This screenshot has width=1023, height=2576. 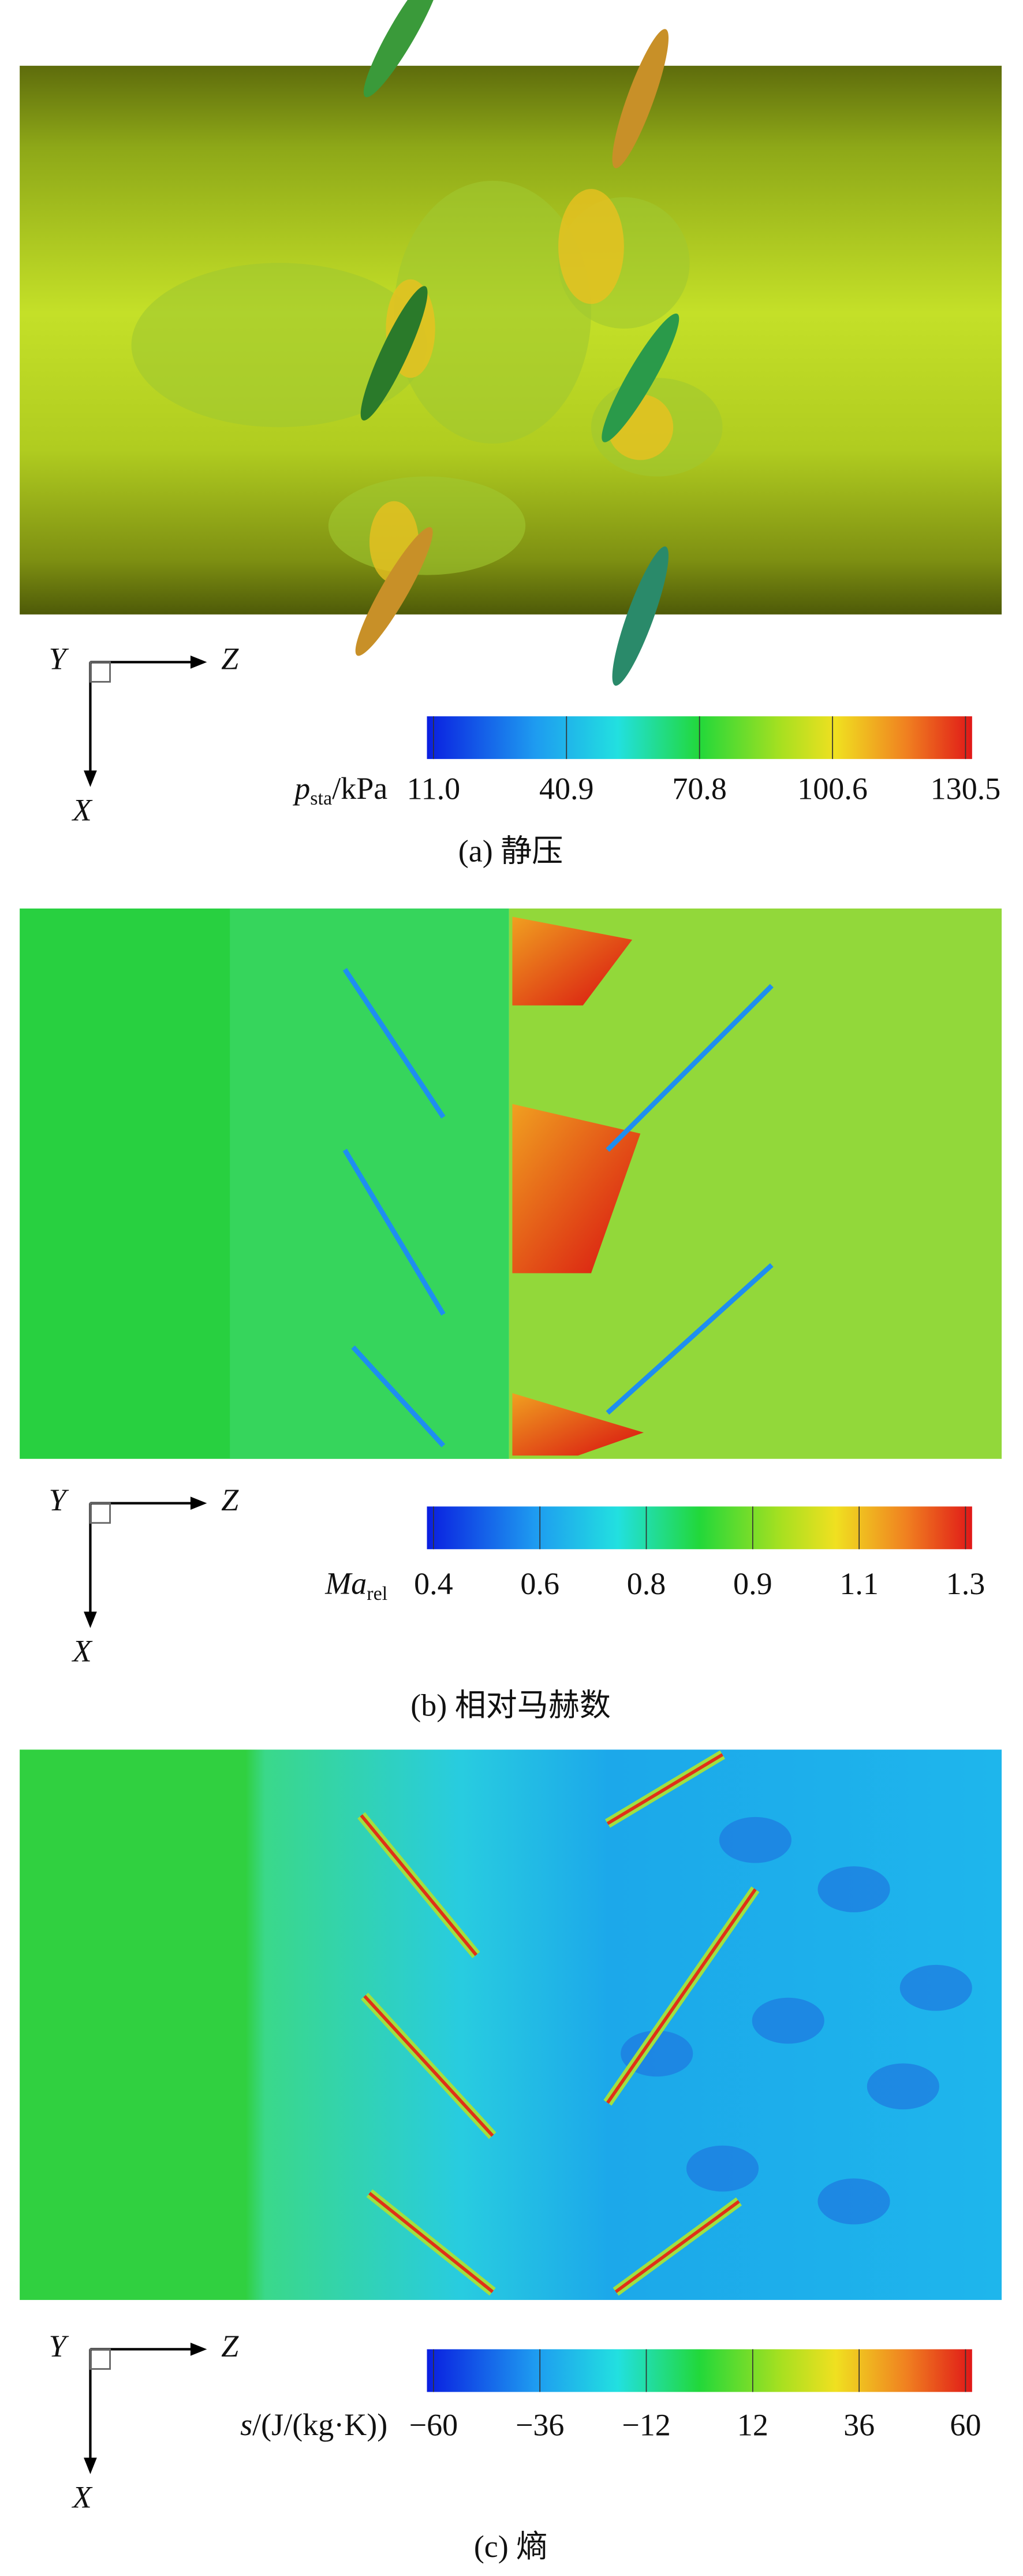 What do you see at coordinates (540, 2425) in the screenshot?
I see `colorbar-tick-label: −36` at bounding box center [540, 2425].